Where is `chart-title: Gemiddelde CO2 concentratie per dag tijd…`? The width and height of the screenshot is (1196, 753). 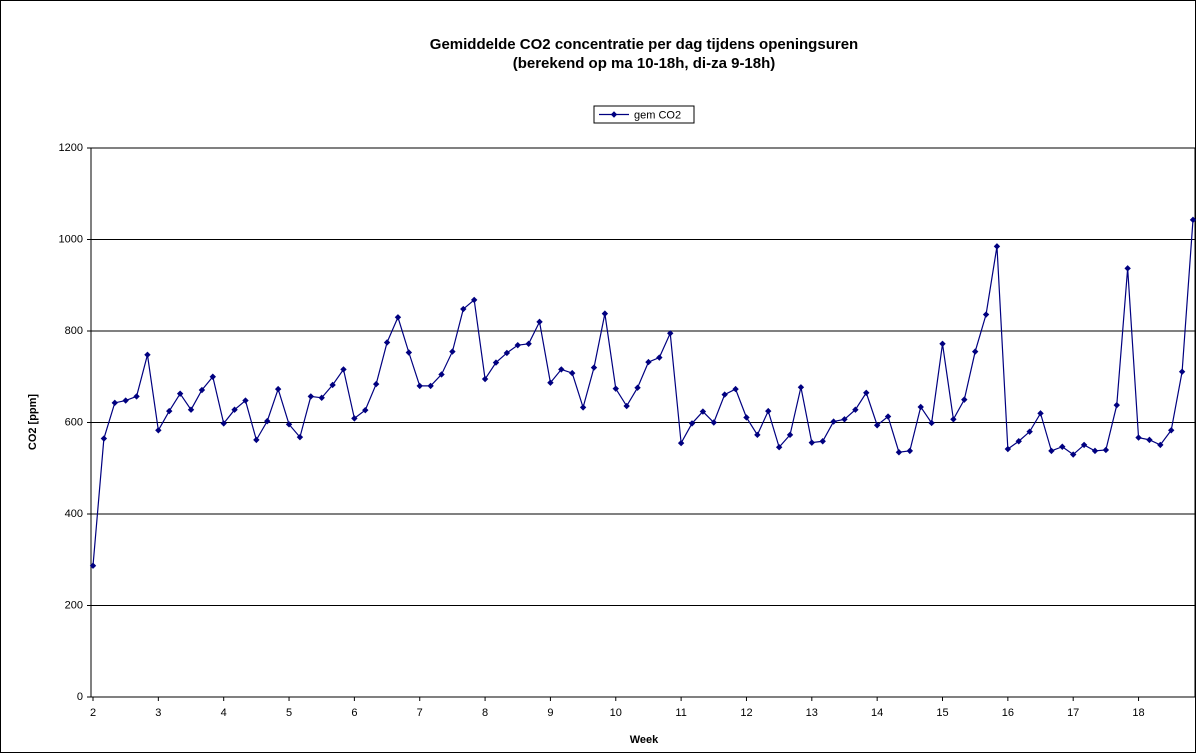
chart-title: Gemiddelde CO2 concentratie per dag tijd… is located at coordinates (644, 44).